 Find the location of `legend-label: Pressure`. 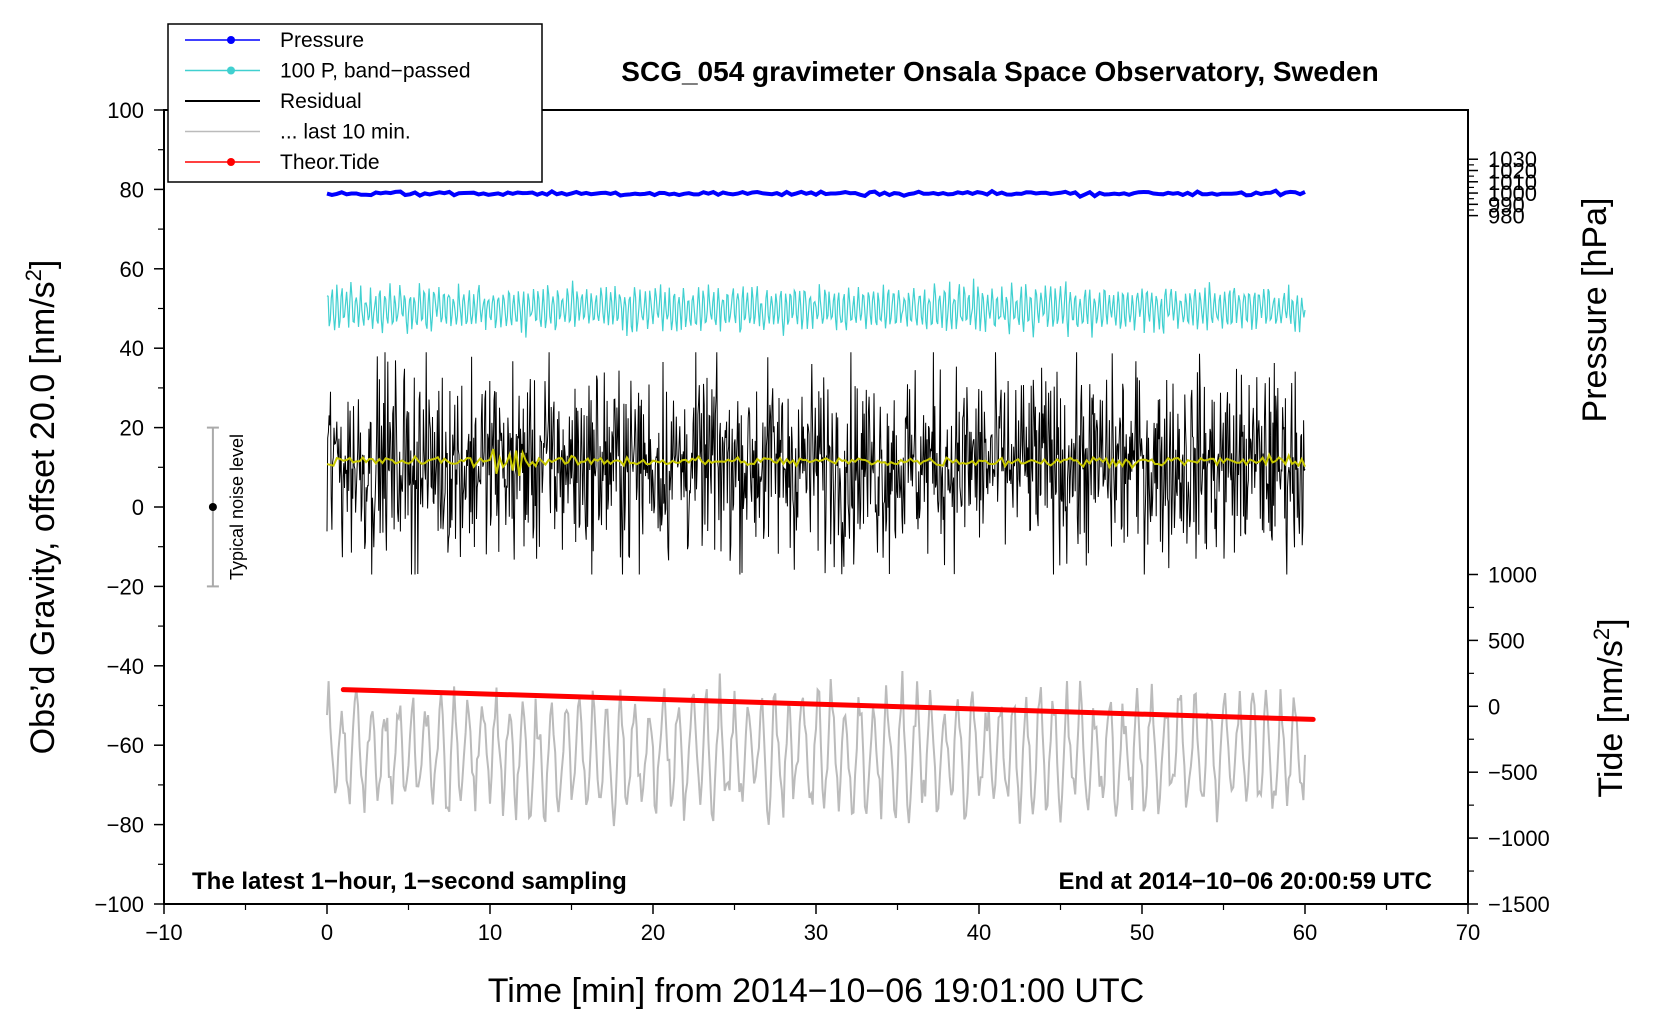

legend-label: Pressure is located at coordinates (322, 40).